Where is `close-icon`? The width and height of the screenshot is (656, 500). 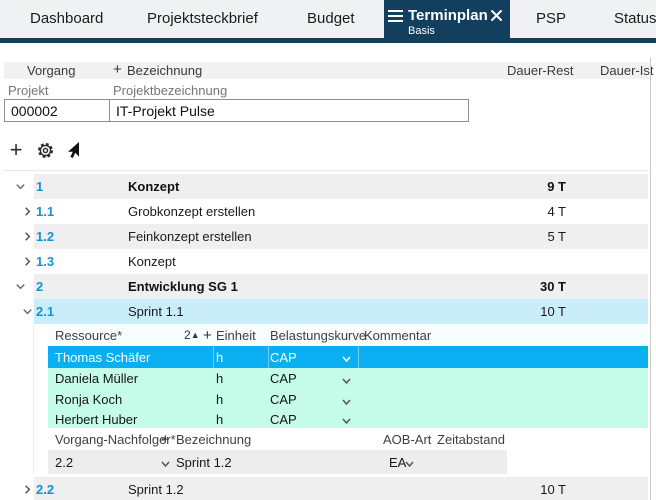
close-icon is located at coordinates (496, 15).